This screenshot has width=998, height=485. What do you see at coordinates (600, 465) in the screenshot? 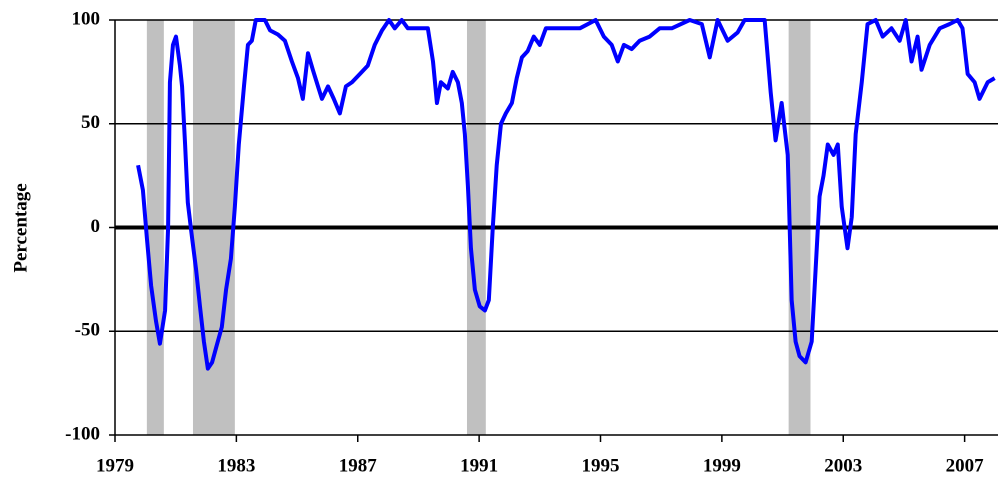
I see `x-tick-label: 1995` at bounding box center [600, 465].